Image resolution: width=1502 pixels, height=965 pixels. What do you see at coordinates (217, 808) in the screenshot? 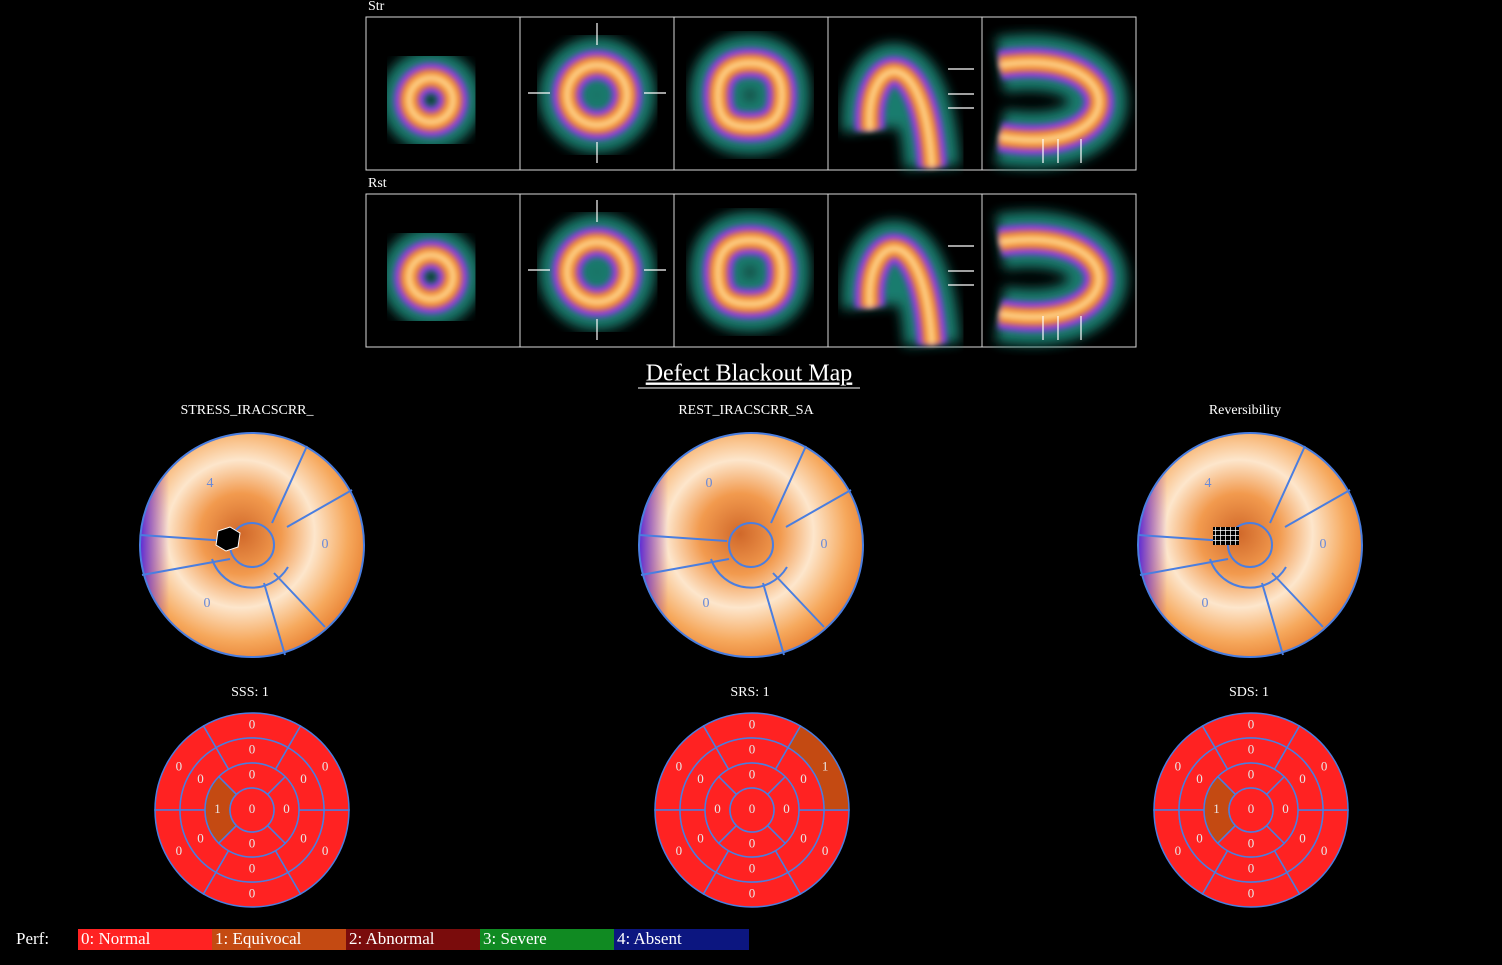
I see `segment-score: 1` at bounding box center [217, 808].